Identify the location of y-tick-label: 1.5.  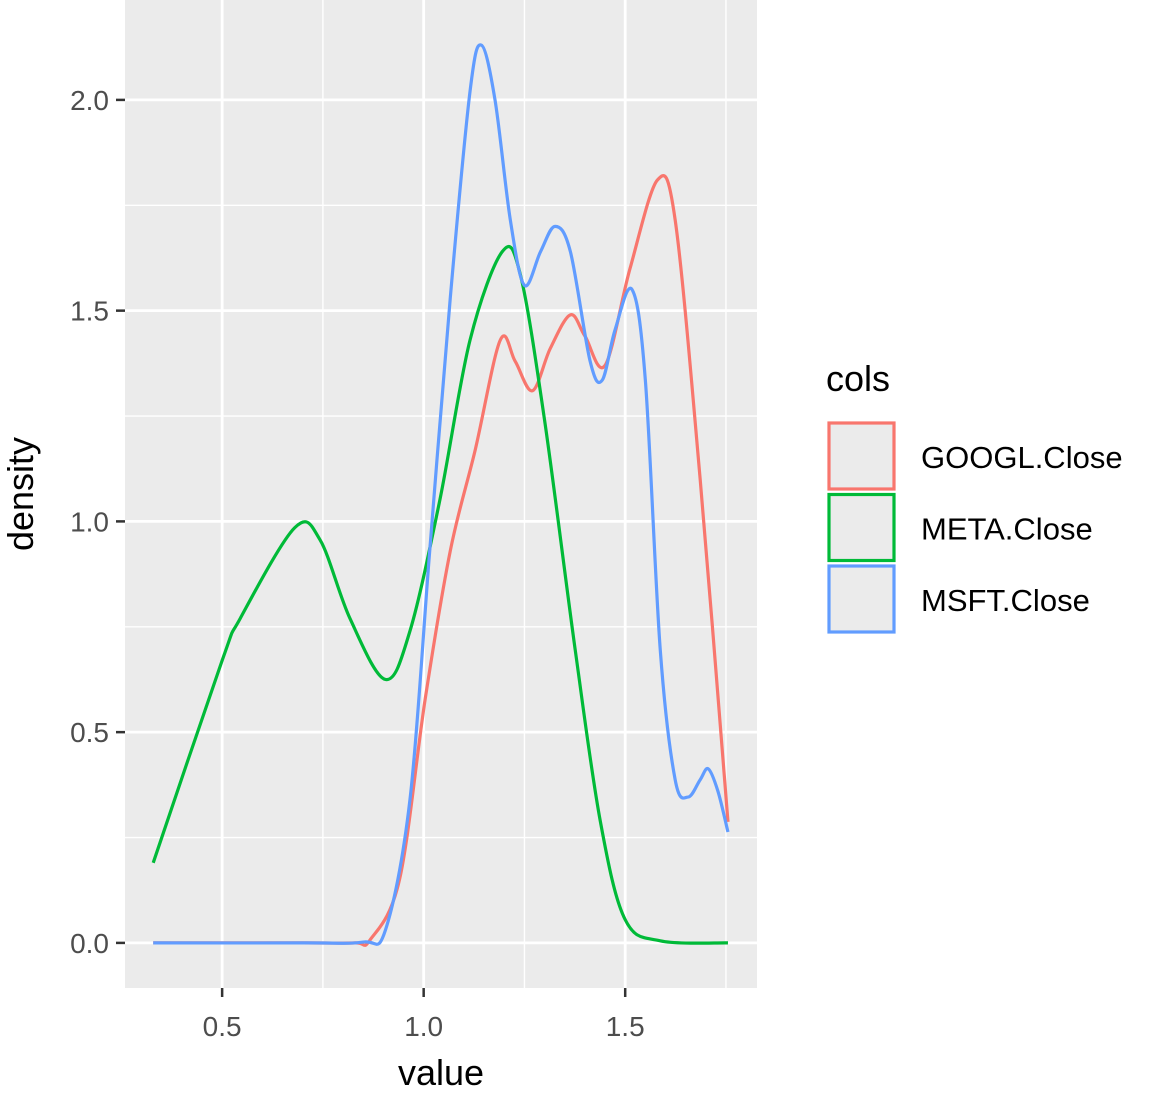
(89, 311).